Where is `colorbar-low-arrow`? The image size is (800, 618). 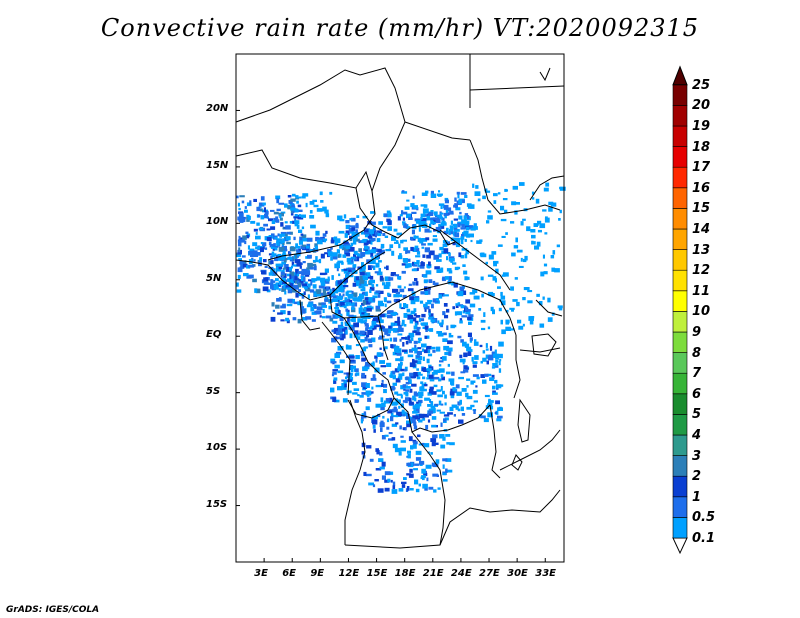 colorbar-low-arrow is located at coordinates (680, 546).